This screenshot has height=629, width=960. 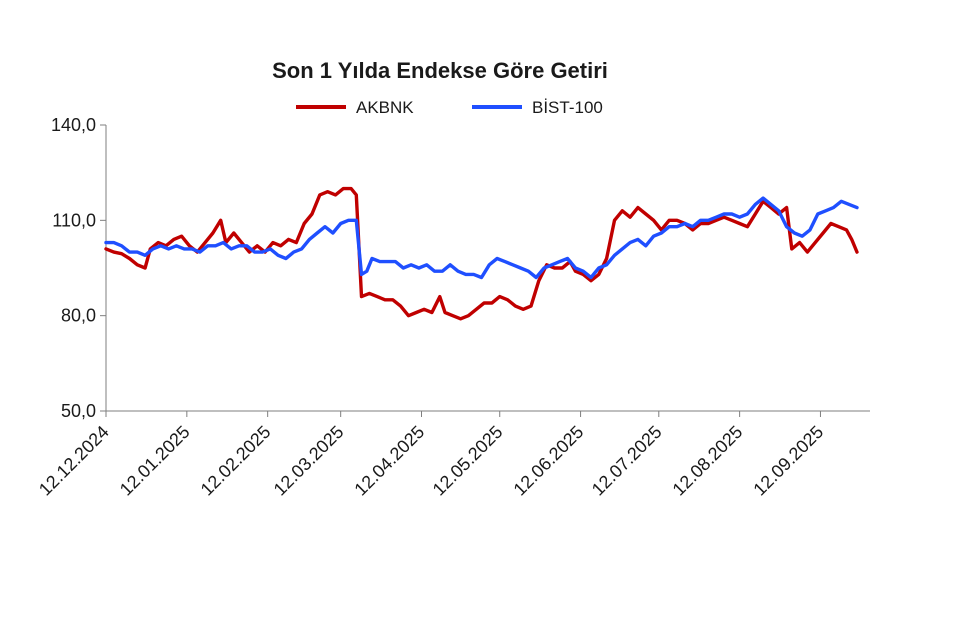 What do you see at coordinates (708, 461) in the screenshot?
I see `x-tick-label: 12.08.2025` at bounding box center [708, 461].